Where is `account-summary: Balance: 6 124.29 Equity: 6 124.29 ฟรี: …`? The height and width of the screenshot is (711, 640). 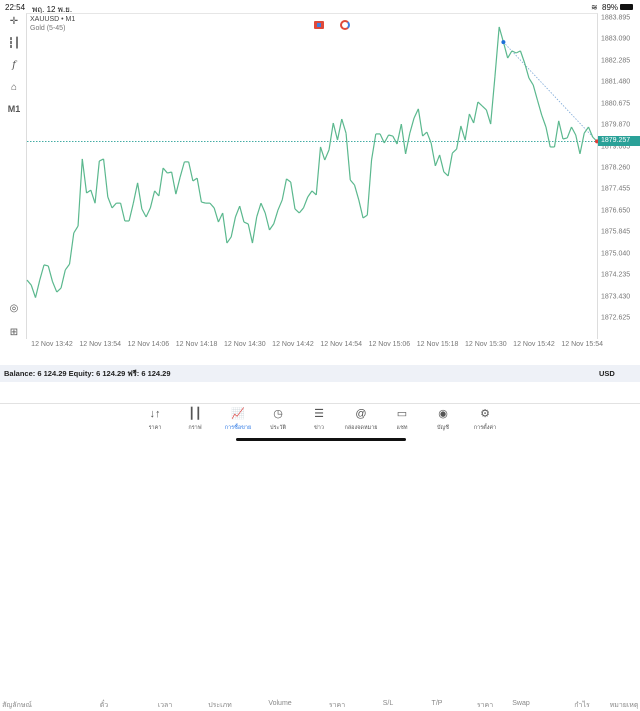
account-summary: Balance: 6 124.29 Equity: 6 124.29 ฟรี: … is located at coordinates (87, 373).